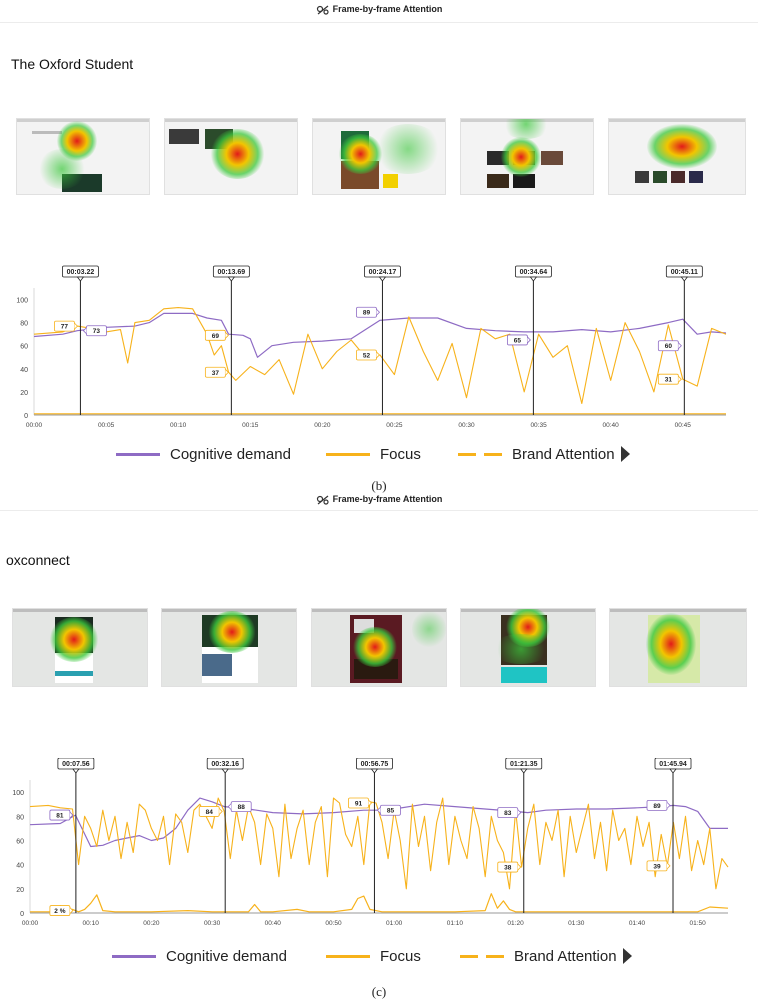  What do you see at coordinates (387, 499) in the screenshot?
I see `panel-header-title: Frame-by-frame Attention` at bounding box center [387, 499].